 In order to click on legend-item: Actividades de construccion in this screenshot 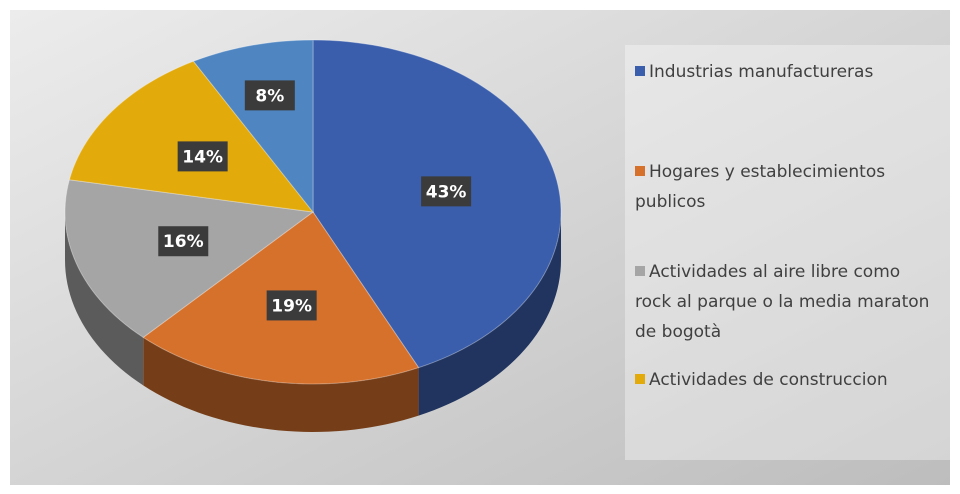, I will do `click(785, 380)`.